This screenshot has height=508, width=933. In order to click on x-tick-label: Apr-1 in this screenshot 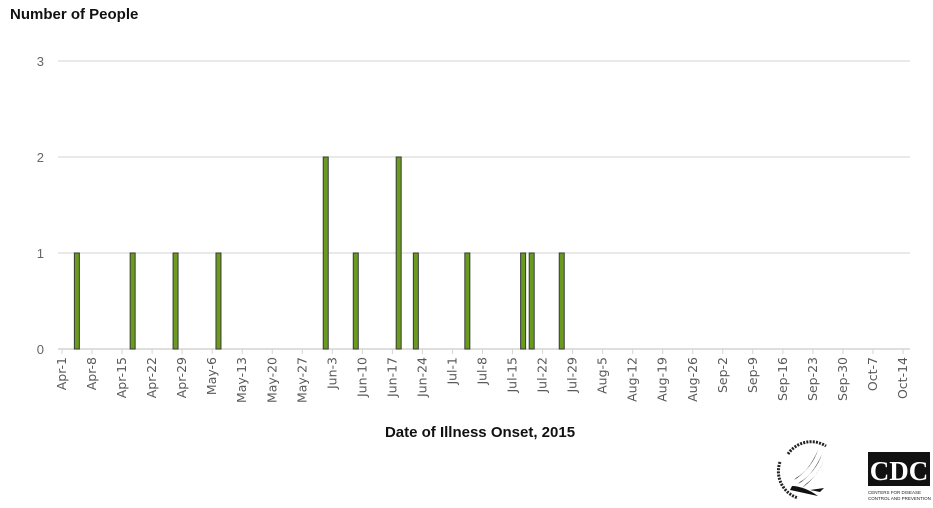, I will do `click(61, 373)`.